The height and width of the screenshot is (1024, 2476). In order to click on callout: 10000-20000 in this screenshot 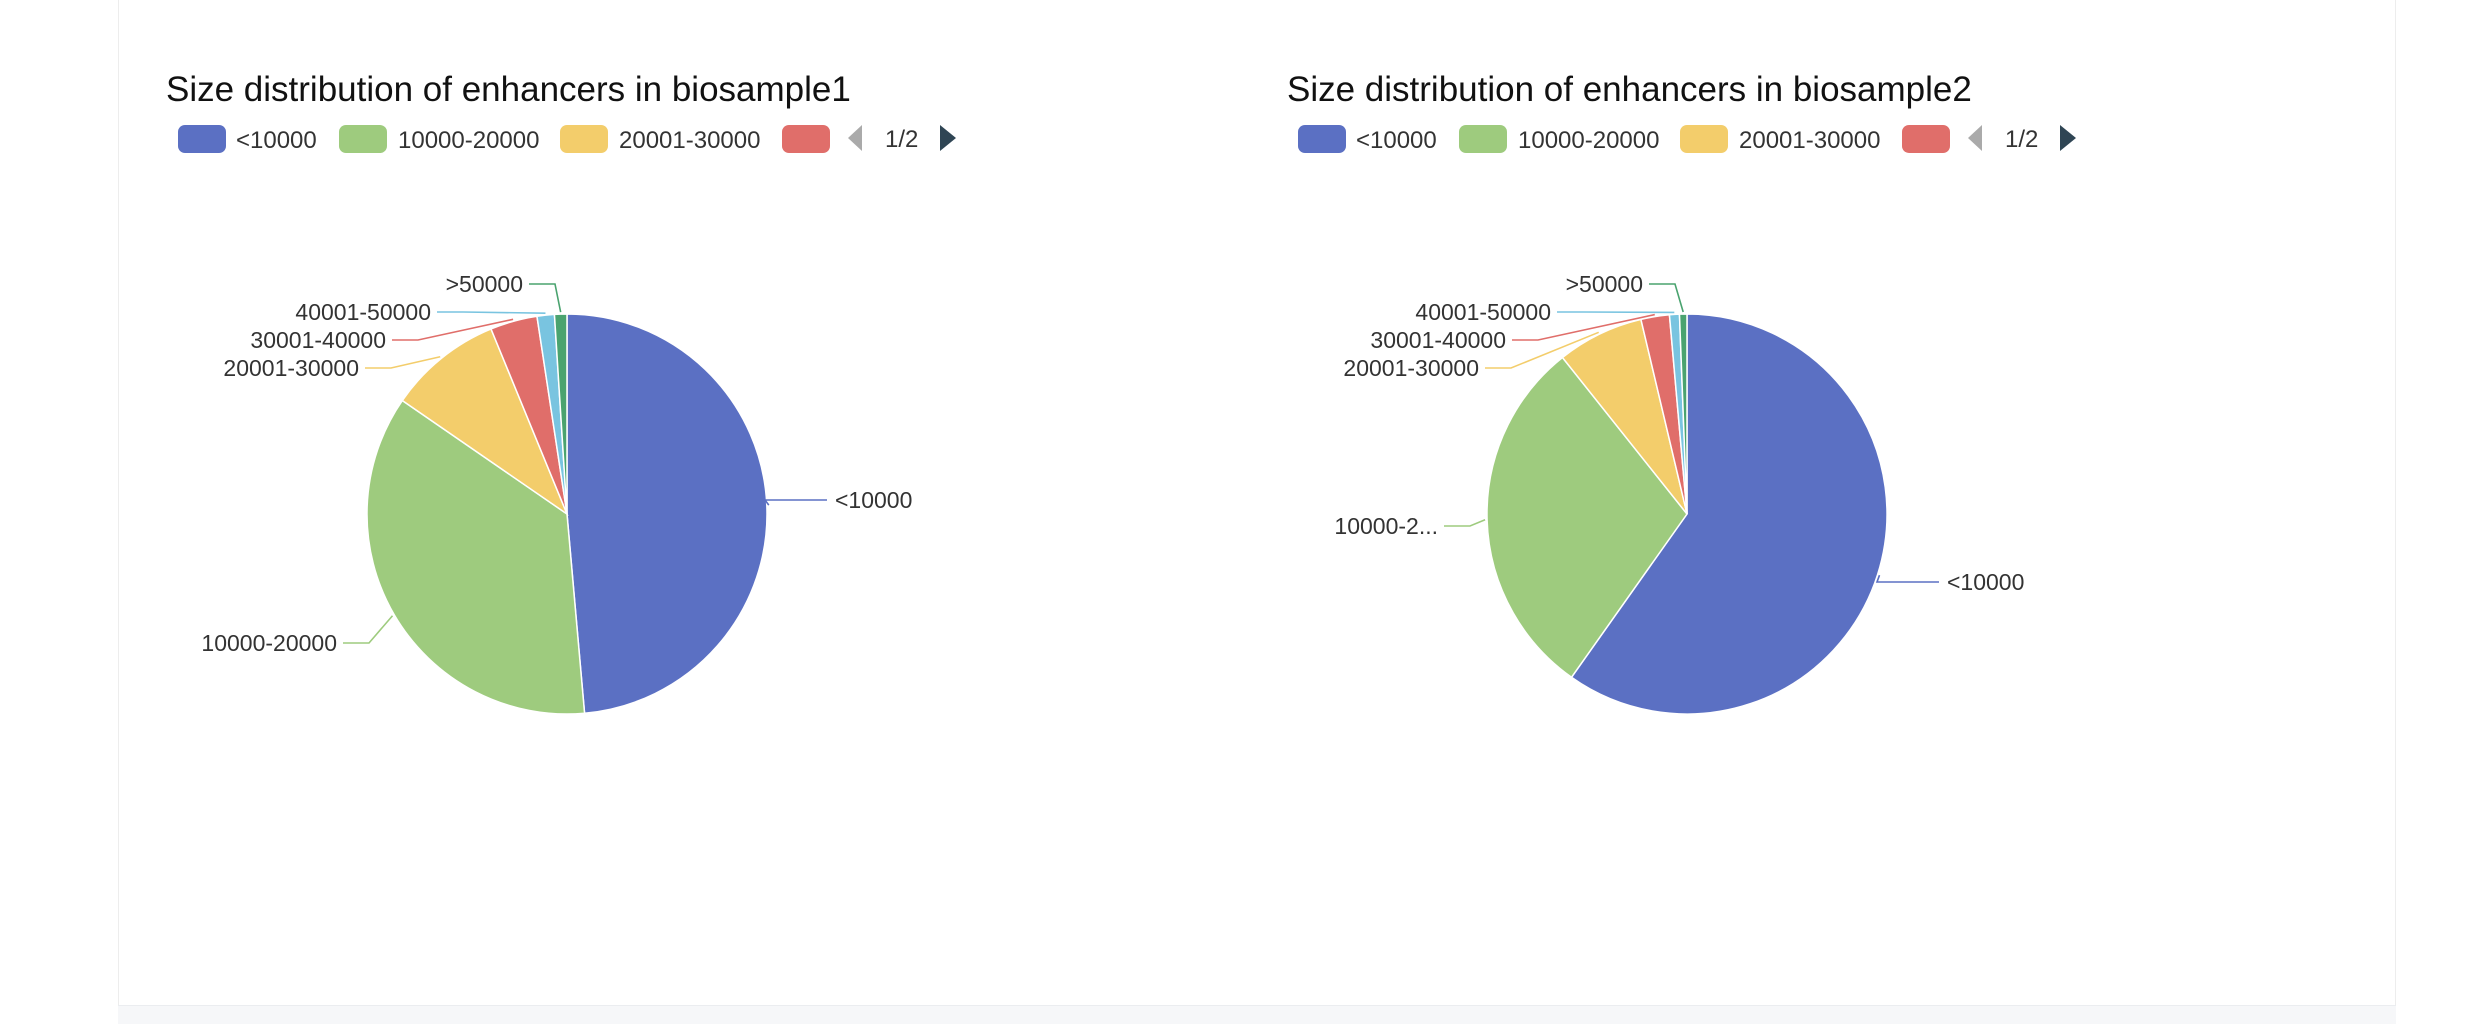, I will do `click(297, 635)`.